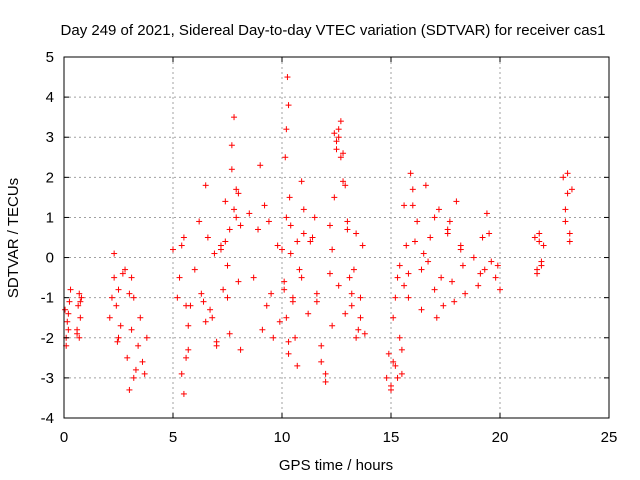  What do you see at coordinates (47, 378) in the screenshot?
I see `y-tick-label: -3` at bounding box center [47, 378].